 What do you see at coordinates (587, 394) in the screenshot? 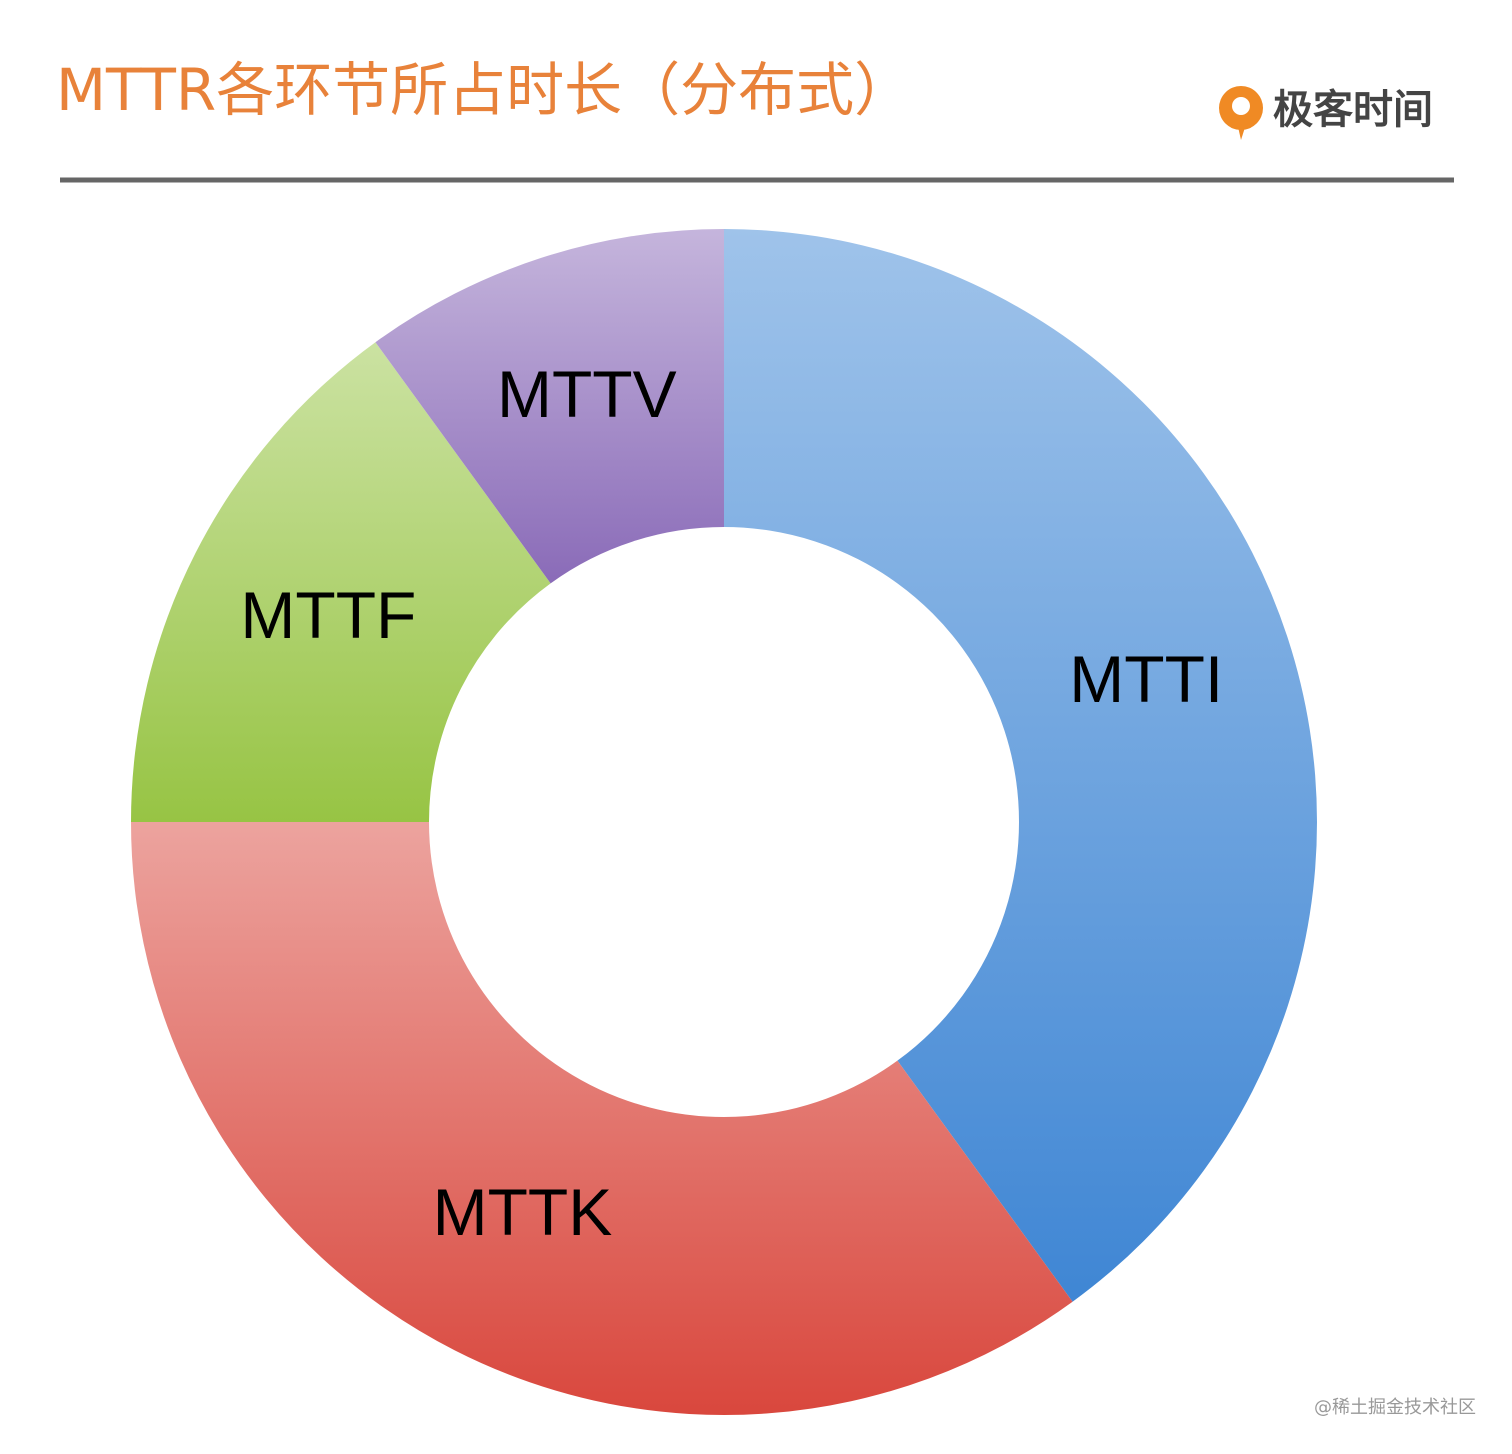
I see `slice-label: MTTV` at bounding box center [587, 394].